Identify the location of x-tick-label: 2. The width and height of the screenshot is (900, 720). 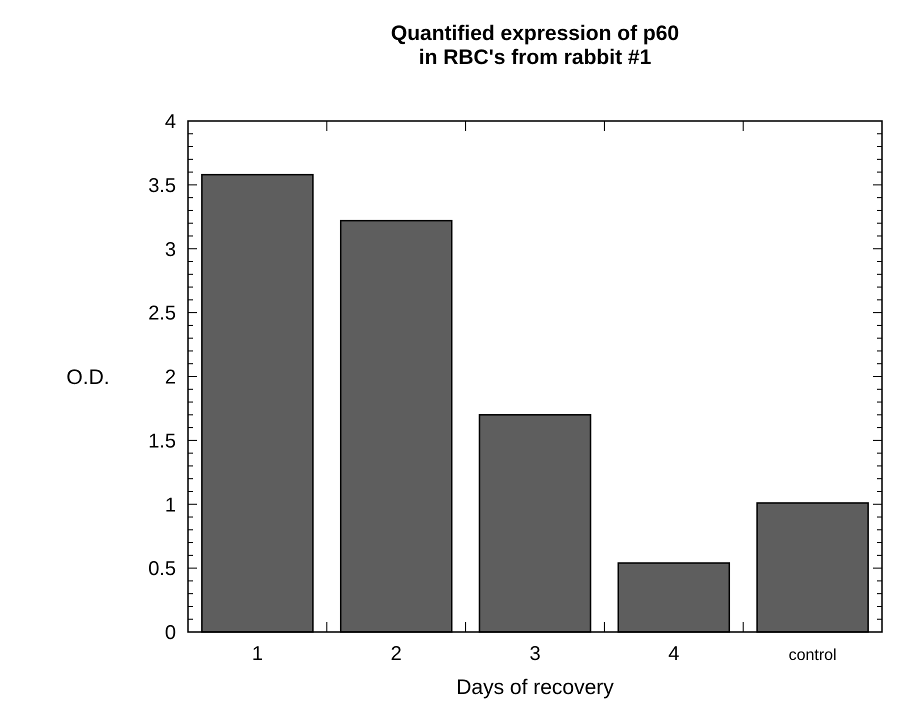
(396, 654).